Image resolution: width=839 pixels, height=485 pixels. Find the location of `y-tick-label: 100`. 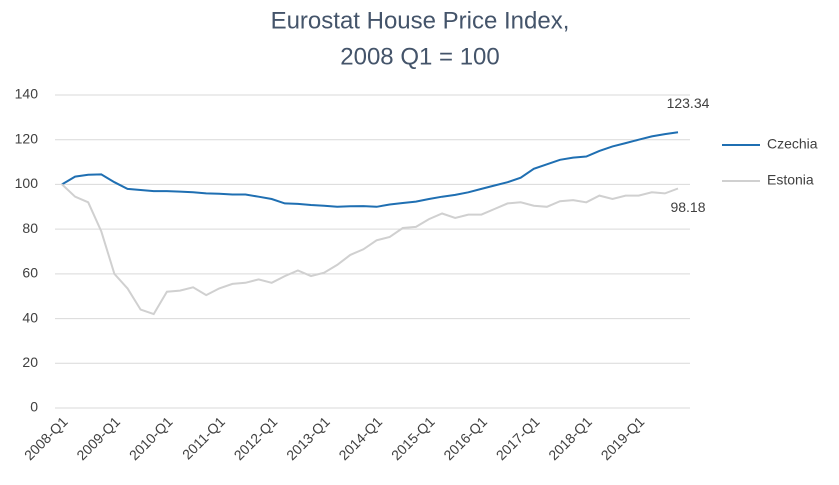

y-tick-label: 100 is located at coordinates (27, 183).